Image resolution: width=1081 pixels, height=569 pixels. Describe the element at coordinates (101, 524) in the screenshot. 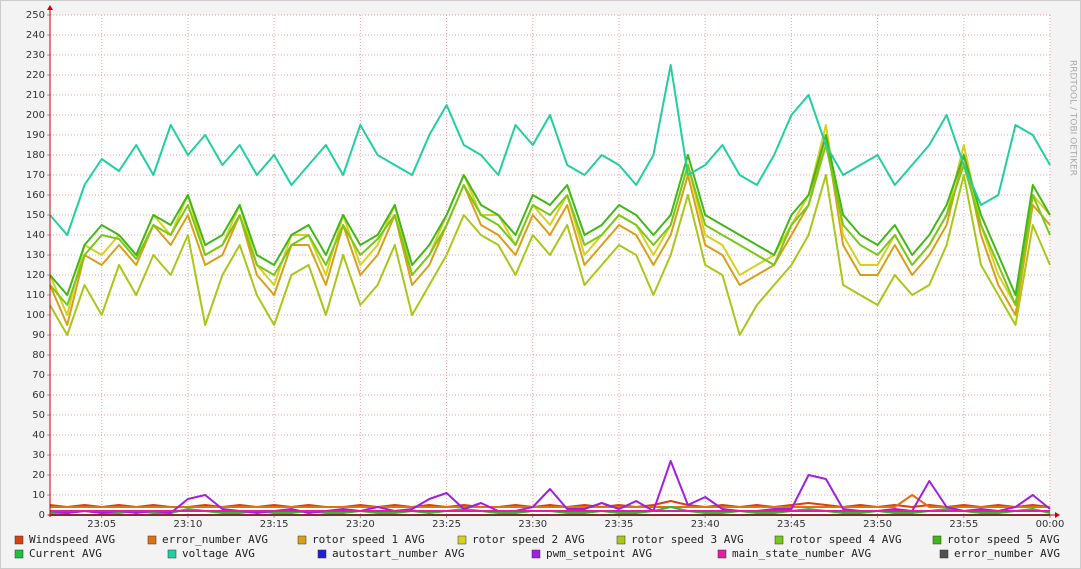

I see `x-tick-label: 23:05` at that location.